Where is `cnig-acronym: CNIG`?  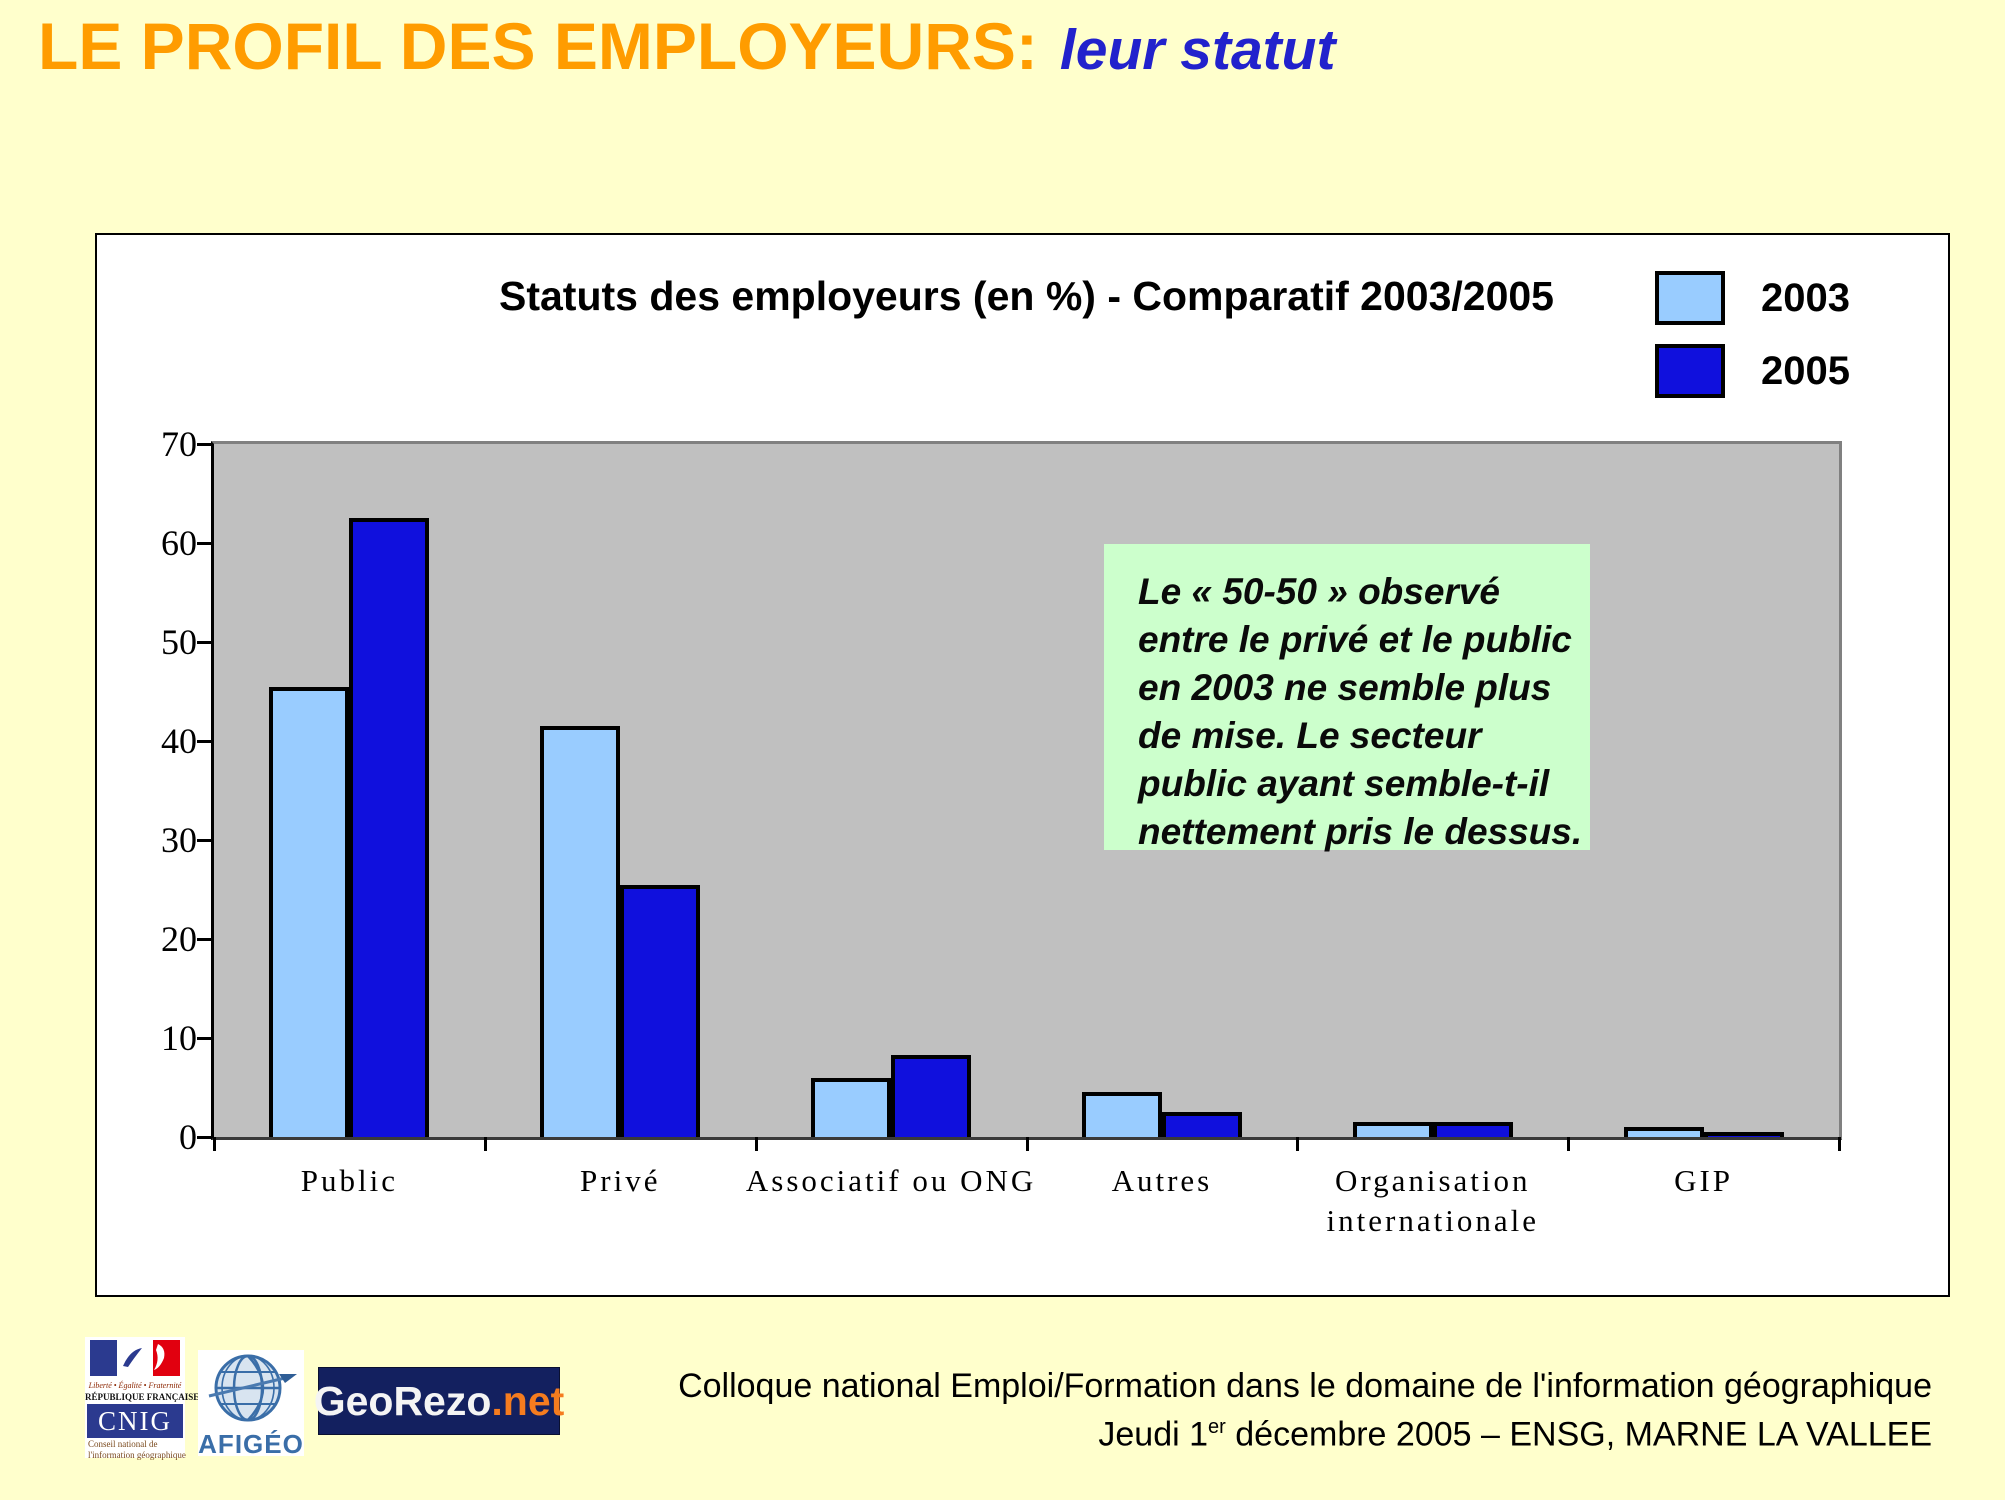
cnig-acronym: CNIG is located at coordinates (135, 1420).